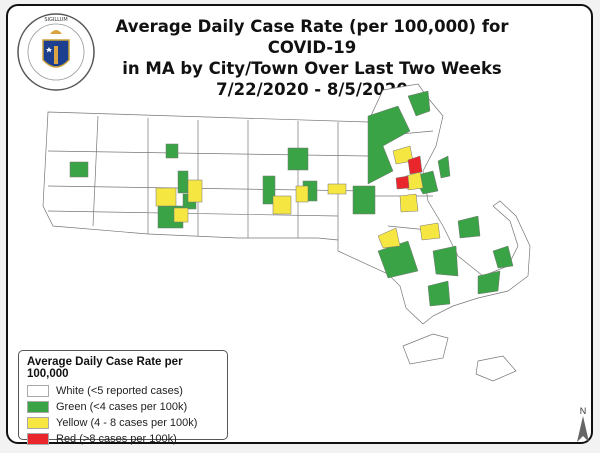 The width and height of the screenshot is (600, 453). What do you see at coordinates (38, 423) in the screenshot?
I see `yellow-swatch` at bounding box center [38, 423].